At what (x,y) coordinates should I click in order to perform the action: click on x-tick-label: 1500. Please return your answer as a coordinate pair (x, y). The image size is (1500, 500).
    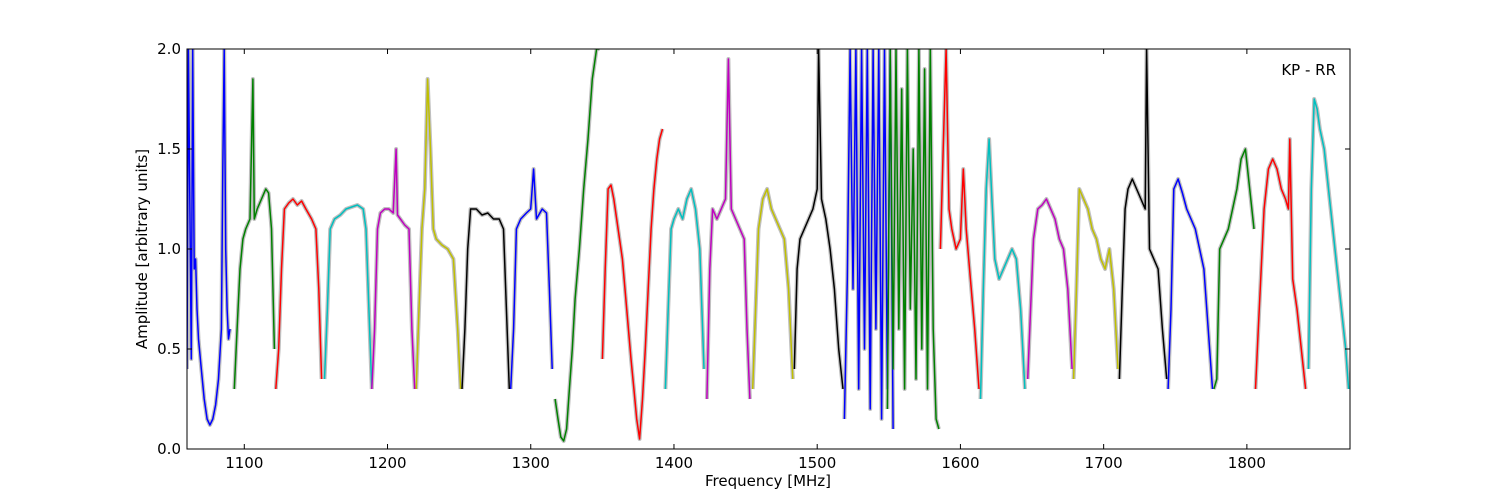
    Looking at the image, I should click on (817, 463).